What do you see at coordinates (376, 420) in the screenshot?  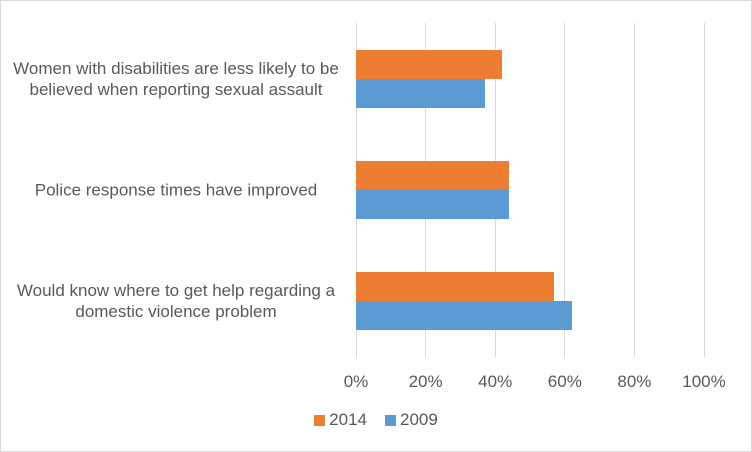 I see `legend: 2014 2009` at bounding box center [376, 420].